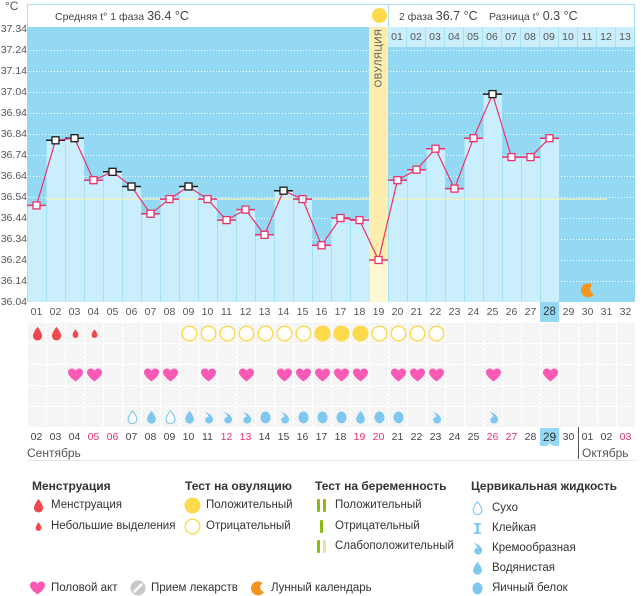 Image resolution: width=644 pixels, height=596 pixels. What do you see at coordinates (321, 437) in the screenshot?
I see `calendar-date: 17` at bounding box center [321, 437].